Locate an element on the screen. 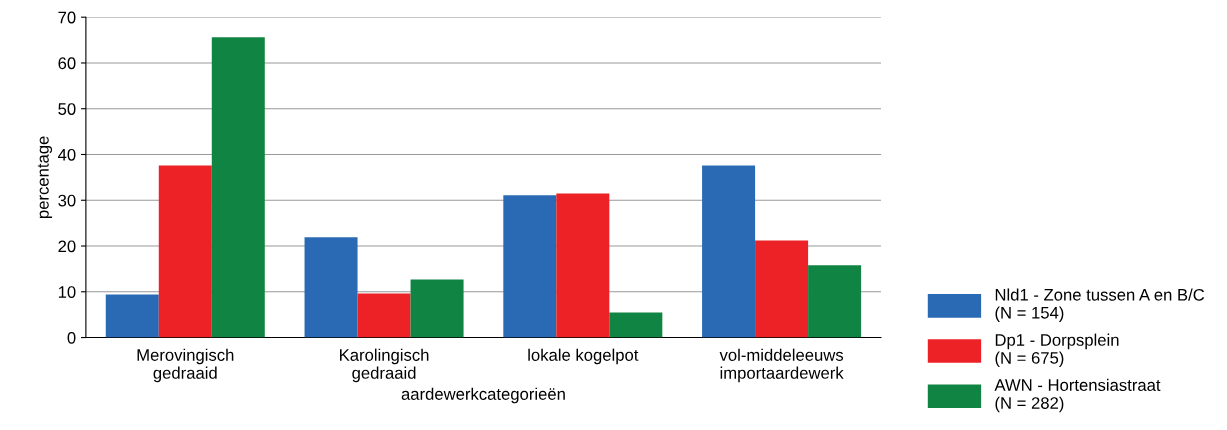 The height and width of the screenshot is (430, 1227). x-tick-label: Merovingisch gedraaid is located at coordinates (185, 365).